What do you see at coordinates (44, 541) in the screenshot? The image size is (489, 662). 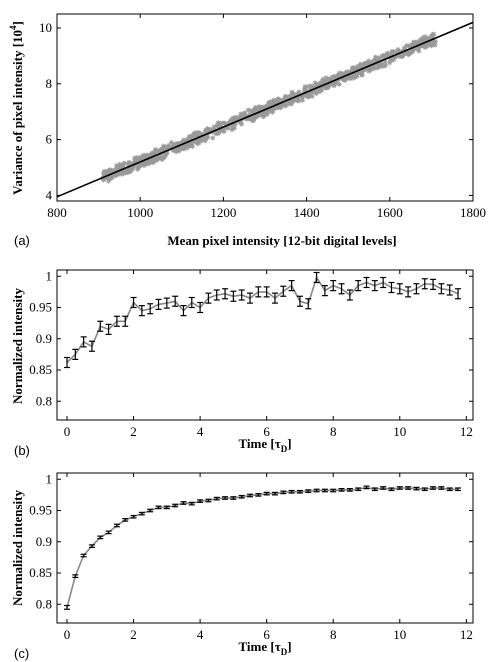 I see `panel-c-ytick-label: 0.9` at bounding box center [44, 541].